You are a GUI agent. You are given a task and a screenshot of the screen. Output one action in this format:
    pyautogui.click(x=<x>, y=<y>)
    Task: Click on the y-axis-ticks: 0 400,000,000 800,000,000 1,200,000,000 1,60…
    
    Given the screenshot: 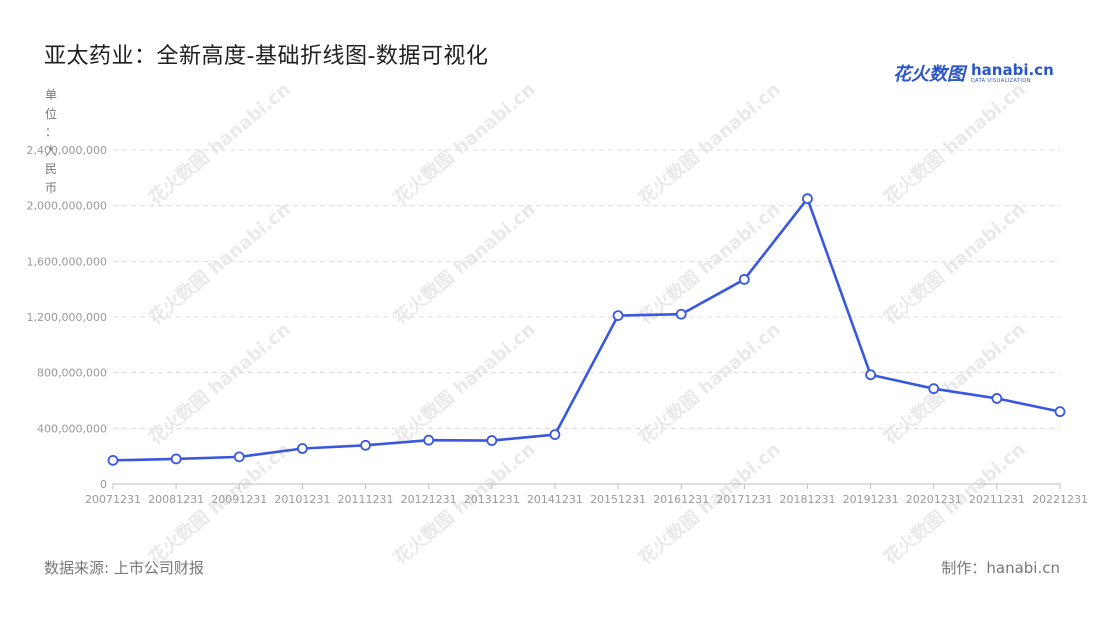 What is the action you would take?
    pyautogui.click(x=67, y=317)
    